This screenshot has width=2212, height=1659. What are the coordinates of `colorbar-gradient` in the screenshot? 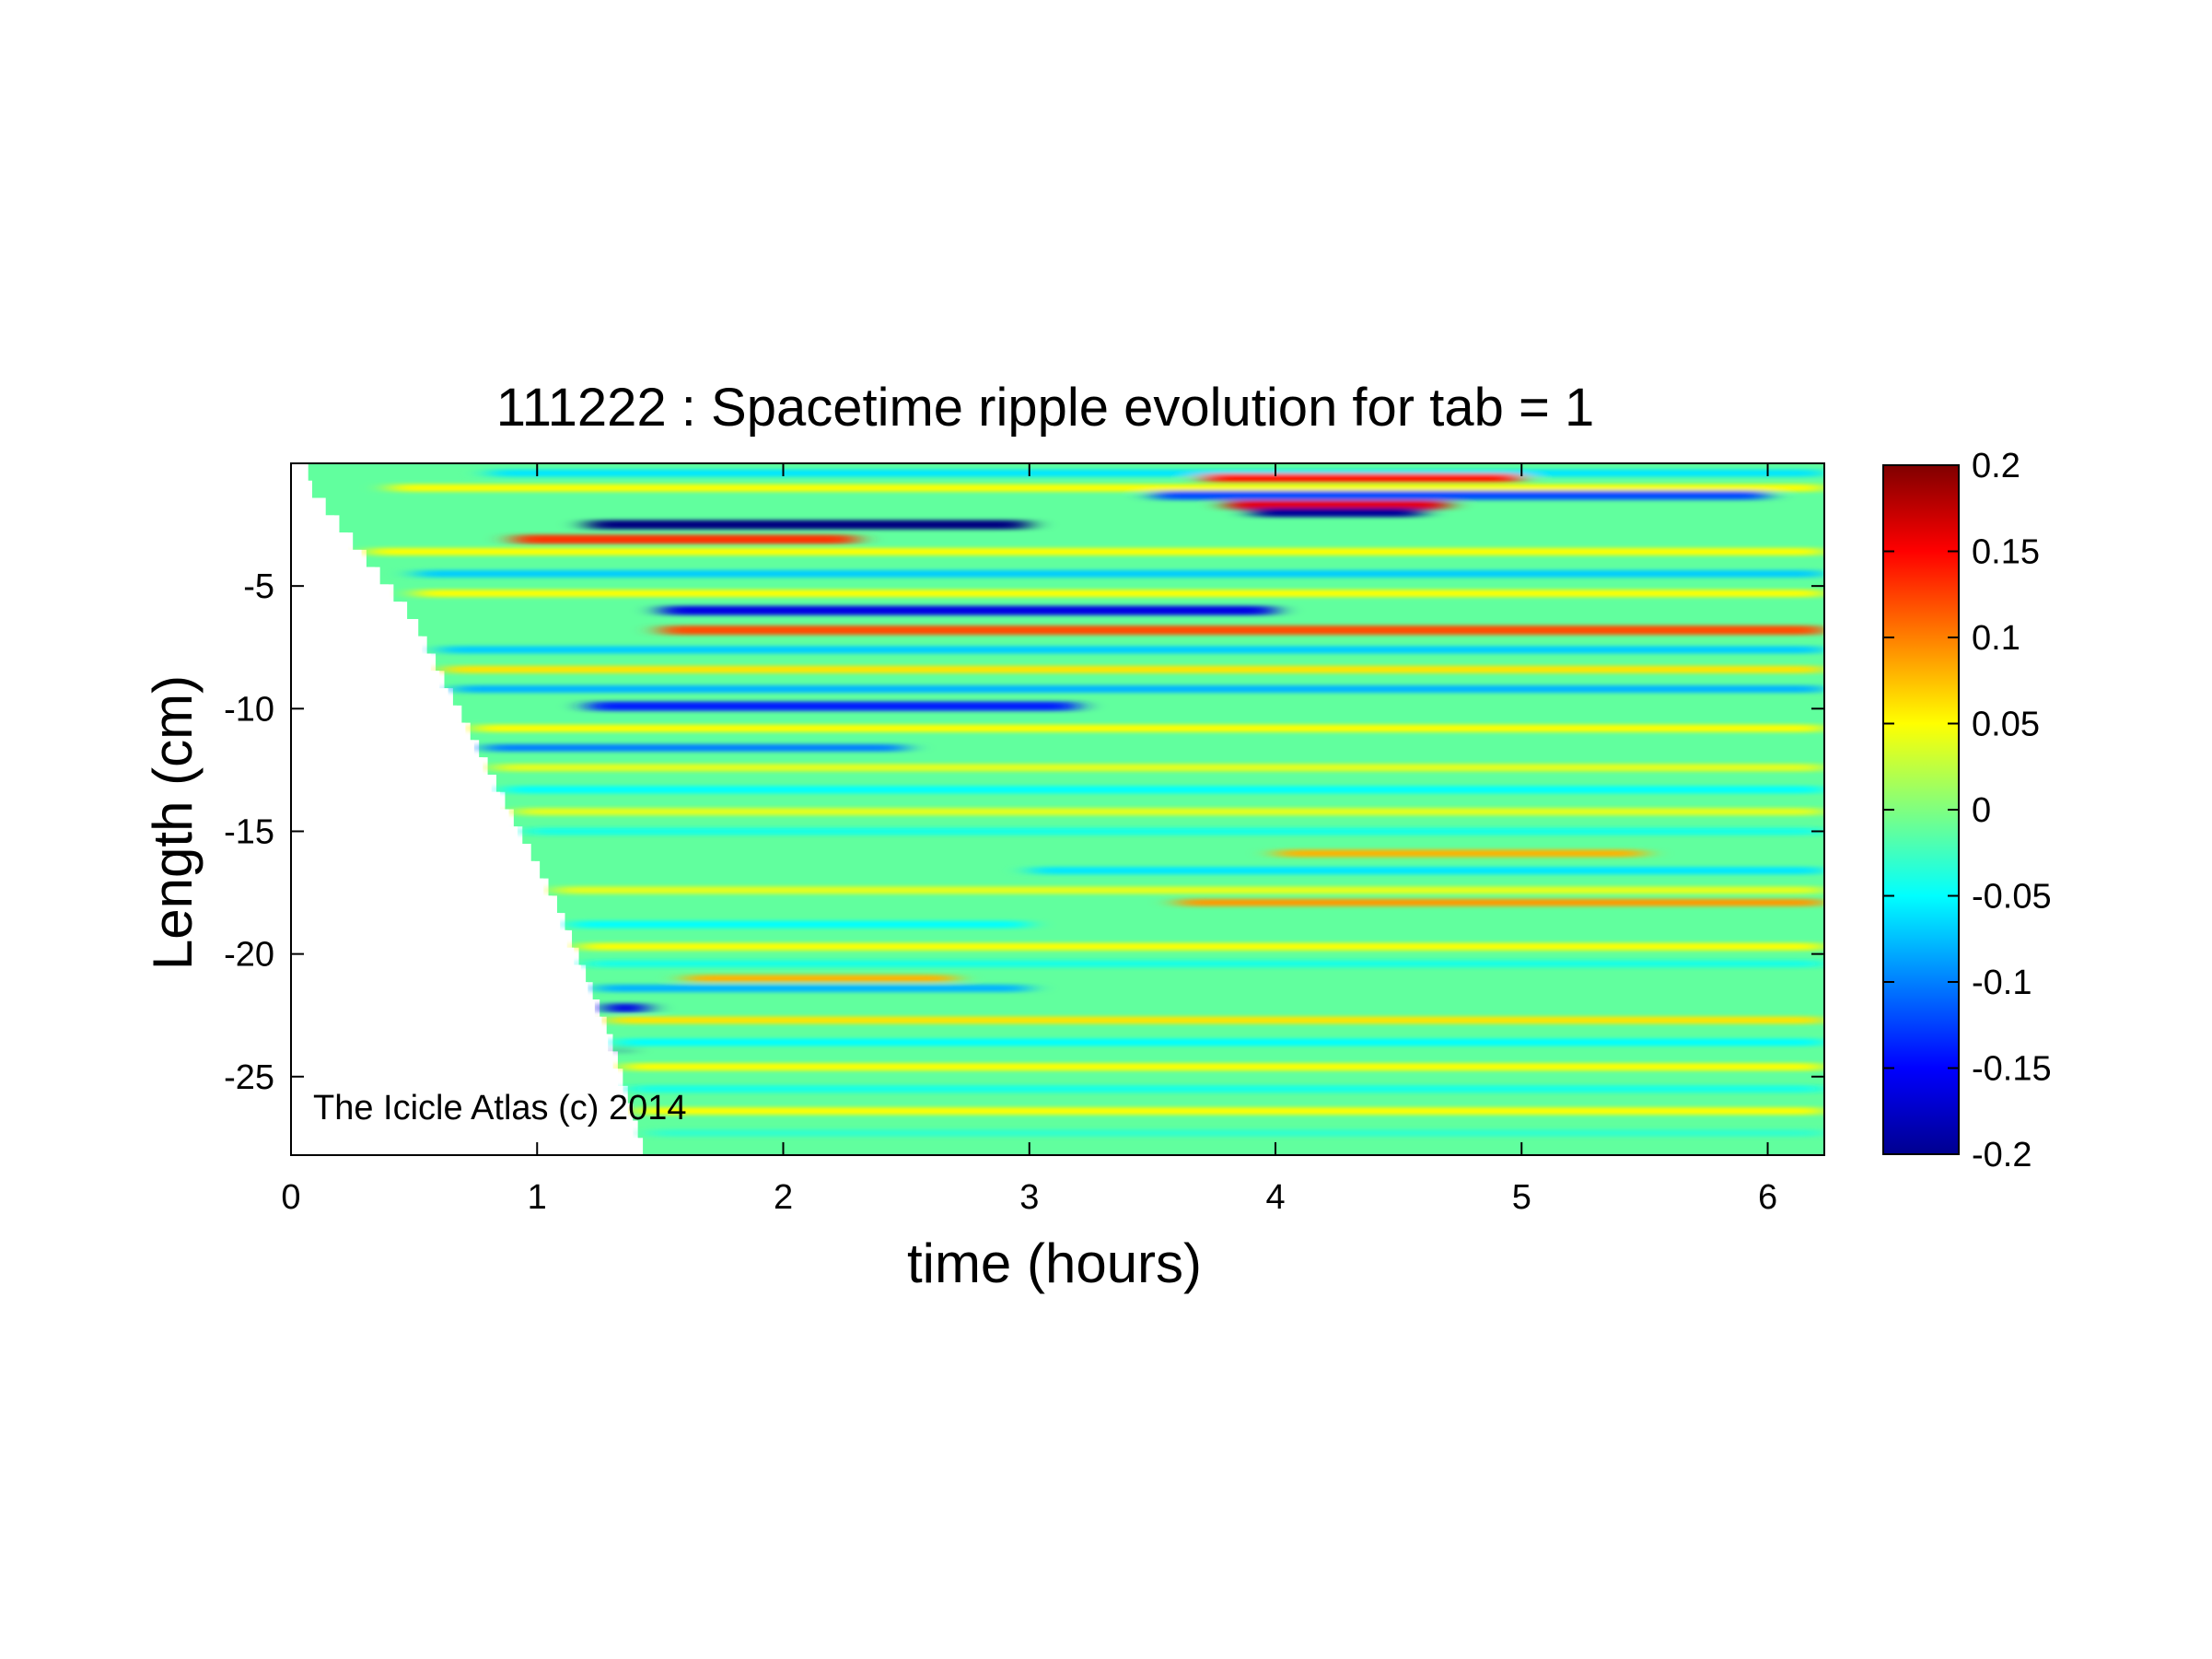 It's located at (1921, 809).